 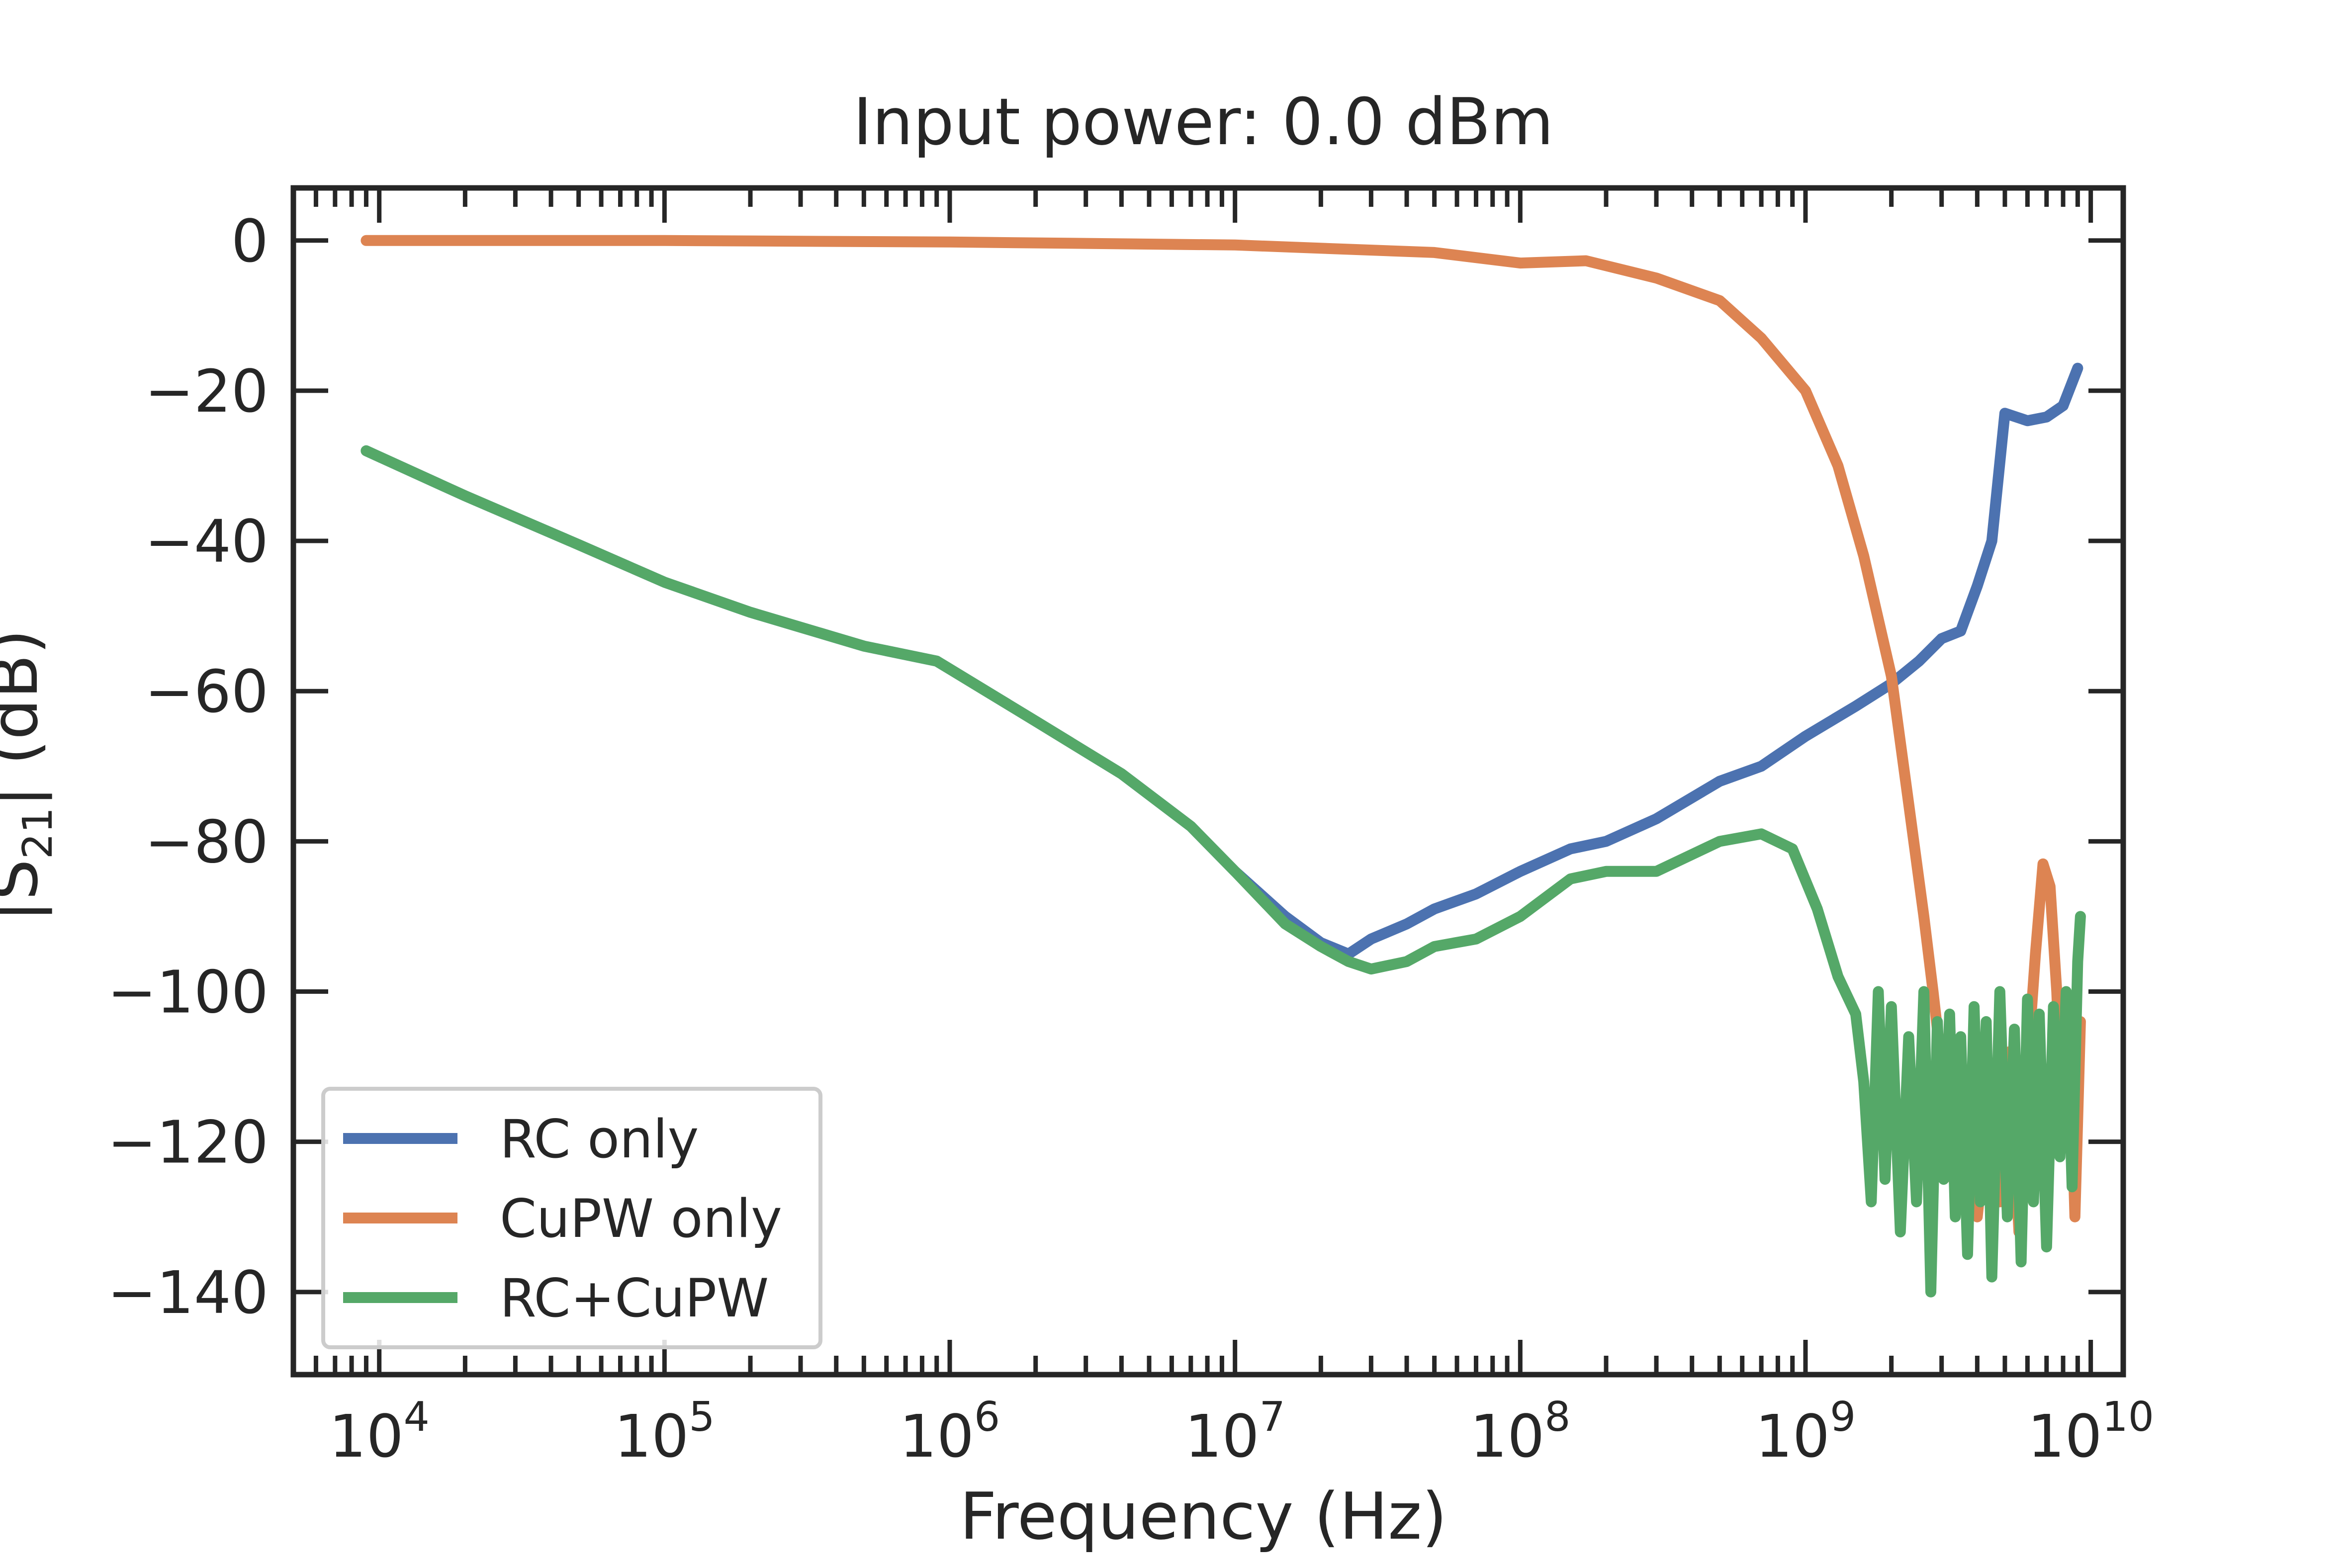 I want to click on y-axis-title-subscript: 21, so click(x=38, y=833).